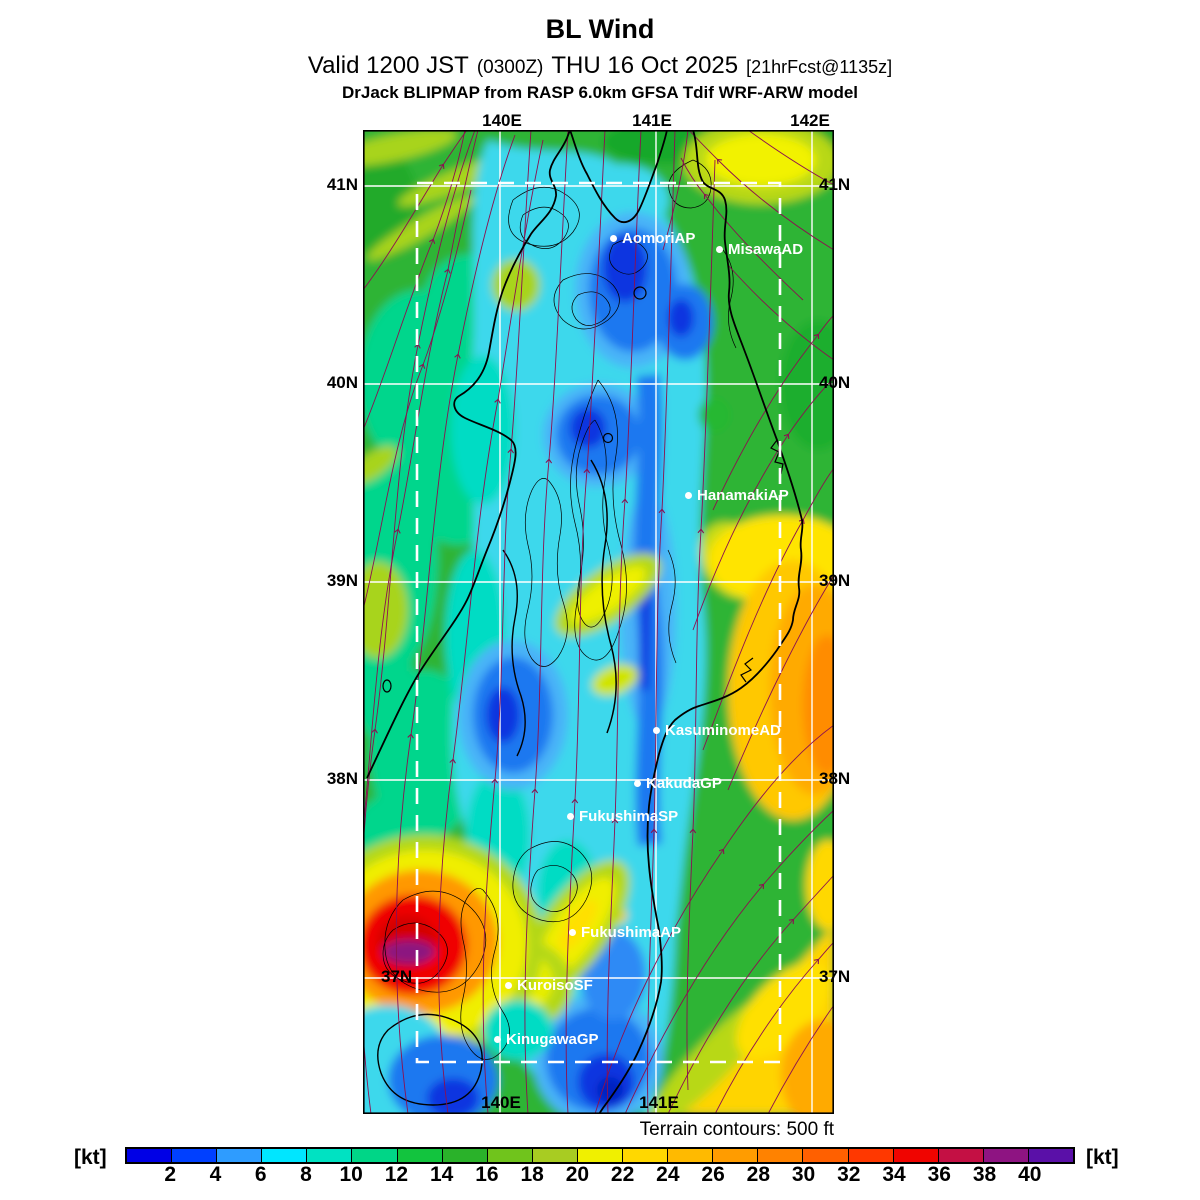 This screenshot has width=1200, height=1200. Describe the element at coordinates (810, 120) in the screenshot. I see `lon-label-top-142e: 142E` at that location.